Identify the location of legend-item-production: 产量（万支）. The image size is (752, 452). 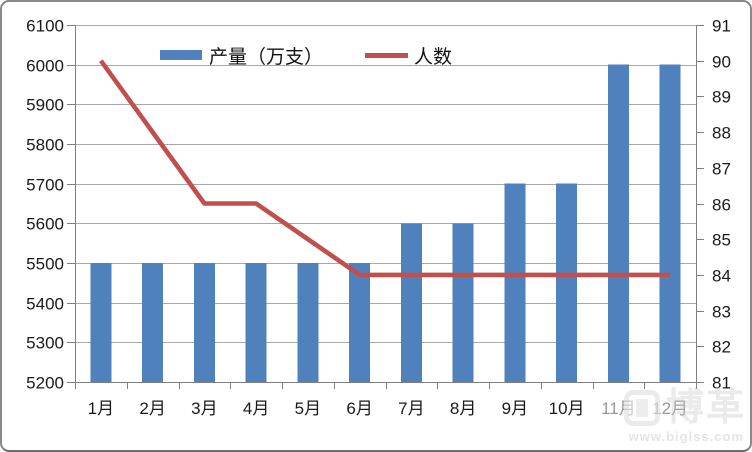
(241, 55).